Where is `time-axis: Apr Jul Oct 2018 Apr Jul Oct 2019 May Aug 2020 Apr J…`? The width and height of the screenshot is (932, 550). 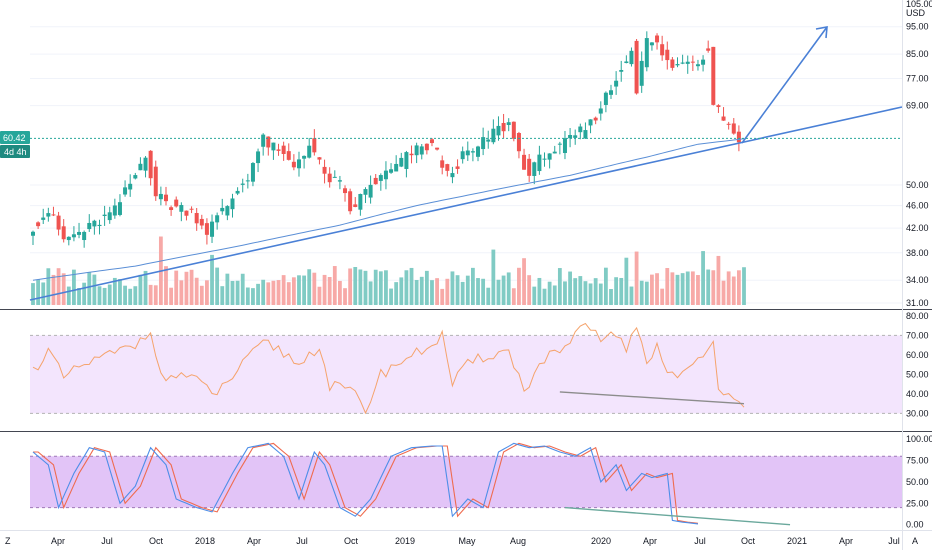
time-axis: Apr Jul Oct 2018 Apr Jul Oct 2019 May Aug 2020 Apr J… is located at coordinates (475, 541).